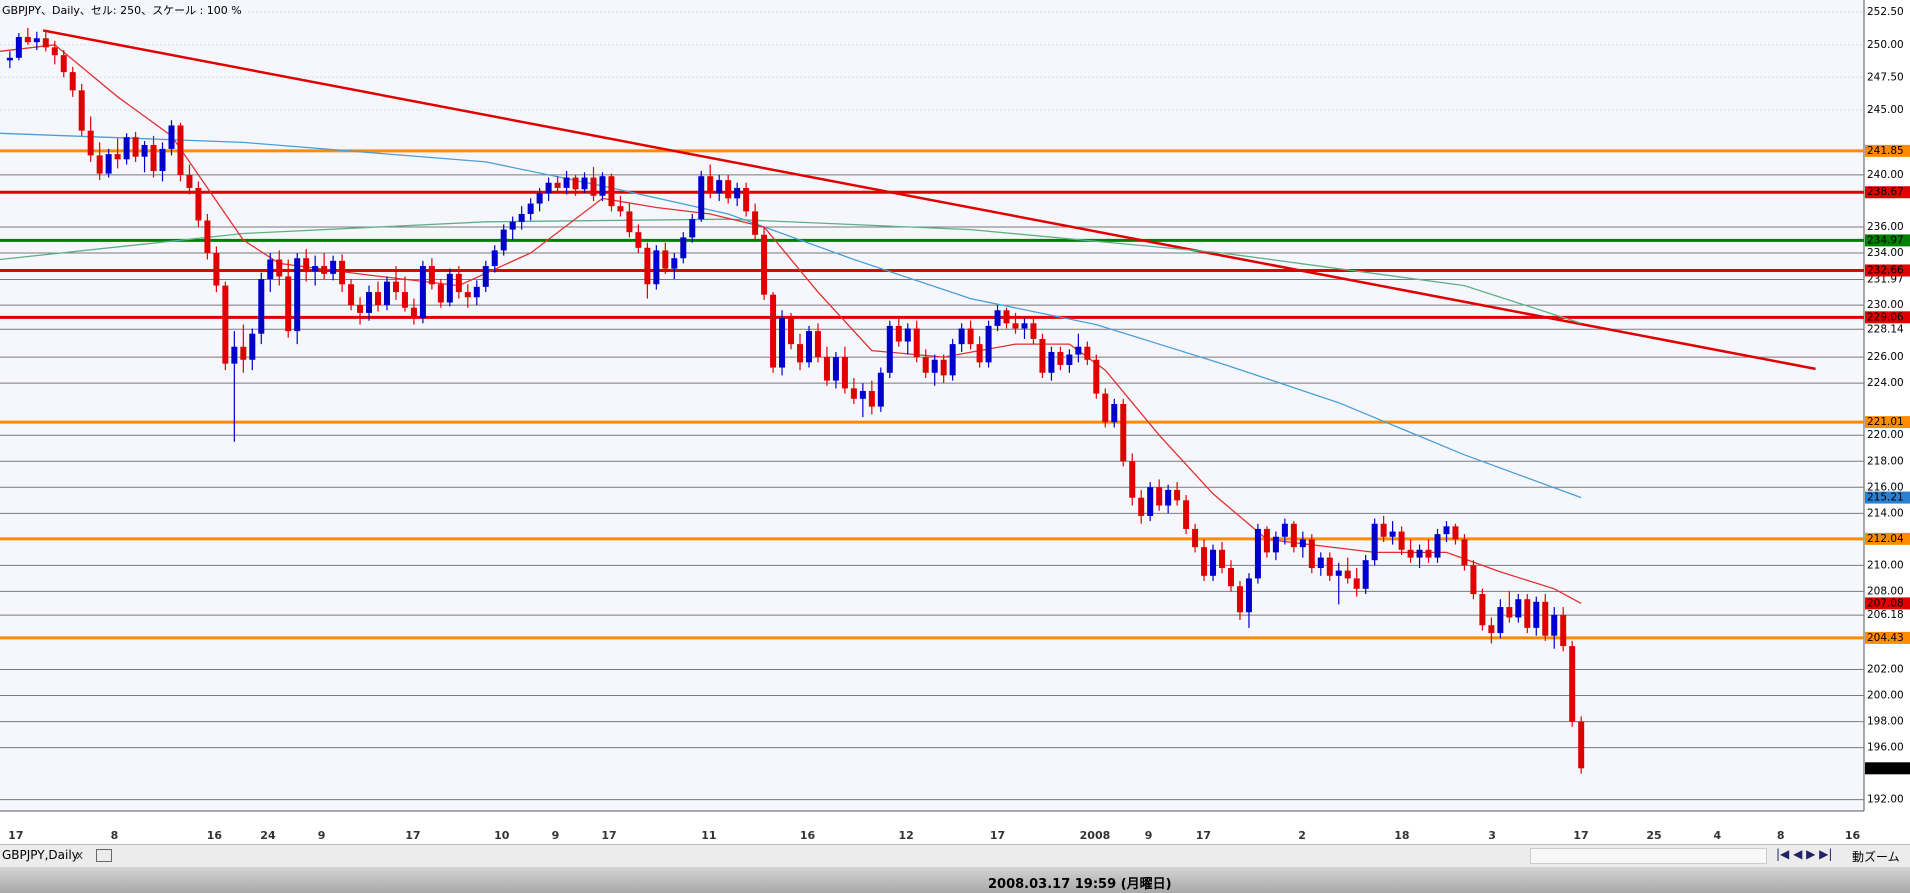  What do you see at coordinates (1095, 835) in the screenshot?
I see `x-tick-label: 2008` at bounding box center [1095, 835].